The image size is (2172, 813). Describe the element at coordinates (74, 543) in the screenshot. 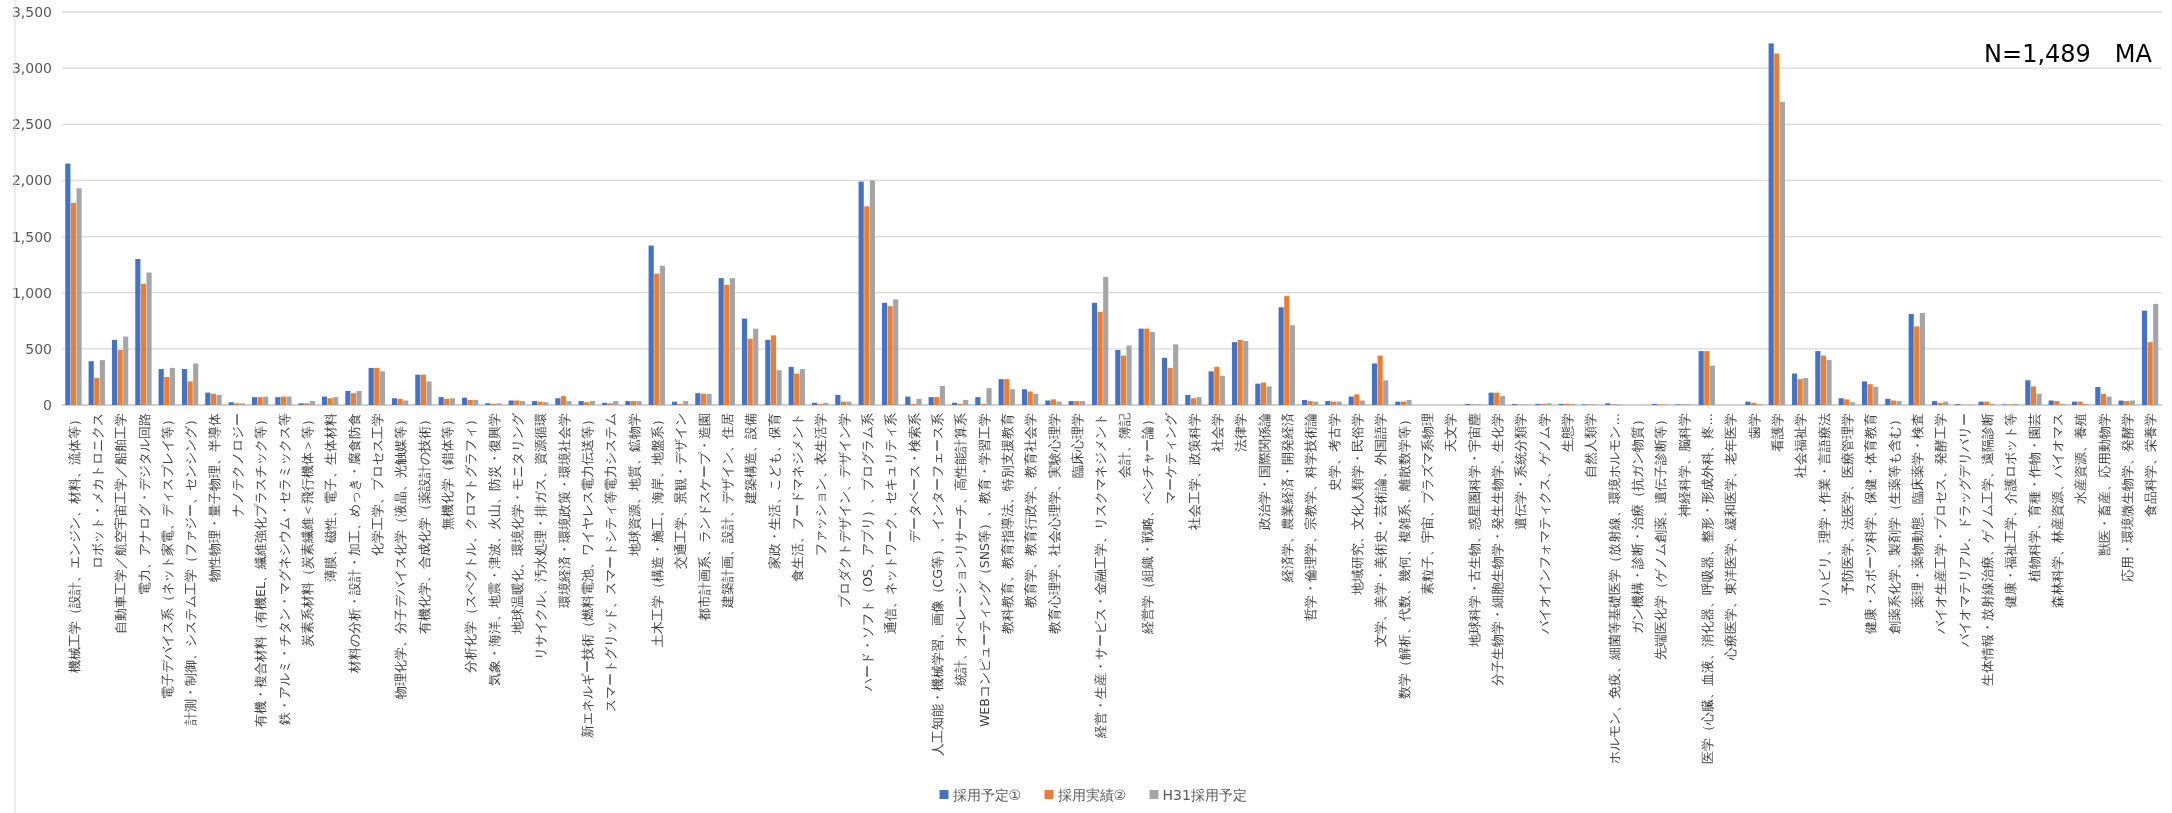

I see `x-tick-label: 機械工学（設計、エンジン、材料、流体等）` at that location.